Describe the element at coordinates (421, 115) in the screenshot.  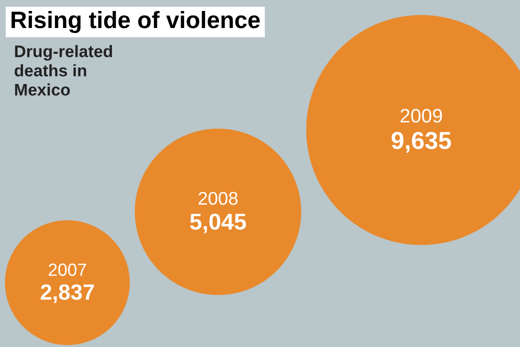
I see `category-label: 2009` at that location.